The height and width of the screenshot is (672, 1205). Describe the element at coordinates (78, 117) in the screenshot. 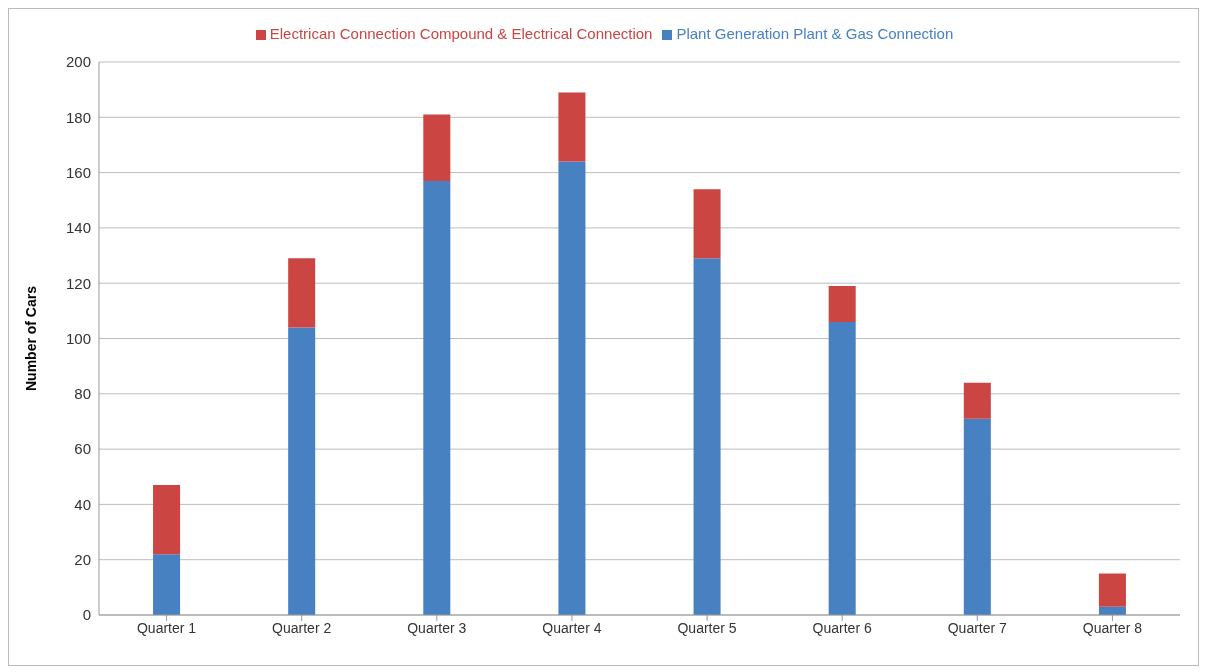

I see `y-tick-label: 180` at that location.